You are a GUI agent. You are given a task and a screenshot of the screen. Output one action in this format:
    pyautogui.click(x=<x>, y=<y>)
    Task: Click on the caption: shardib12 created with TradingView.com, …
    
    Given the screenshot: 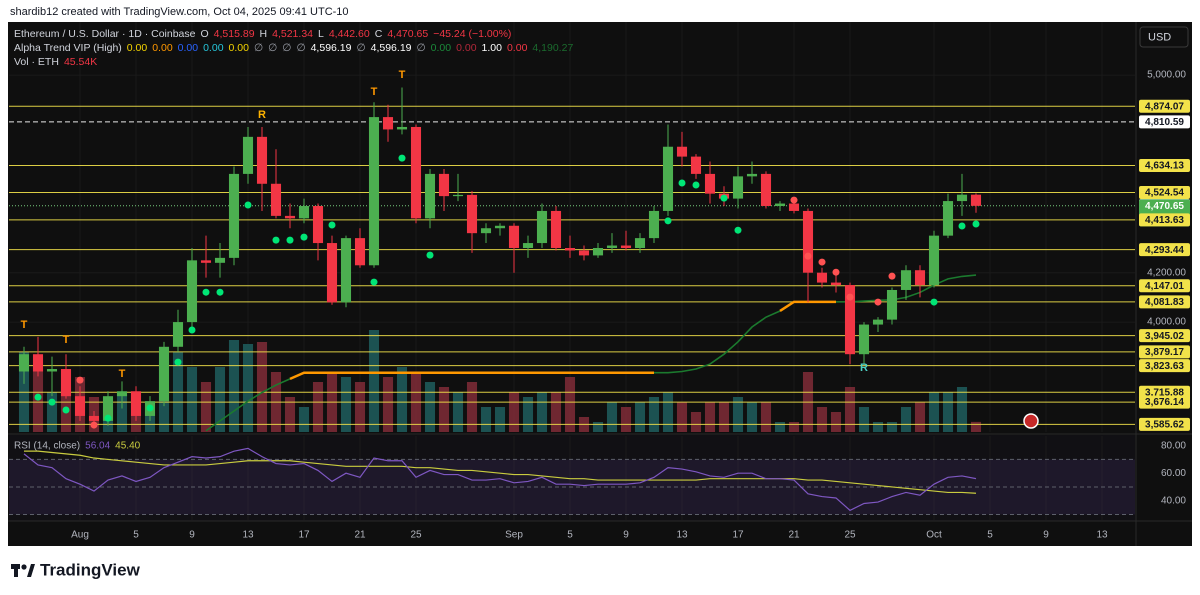 What is the action you would take?
    pyautogui.click(x=179, y=12)
    